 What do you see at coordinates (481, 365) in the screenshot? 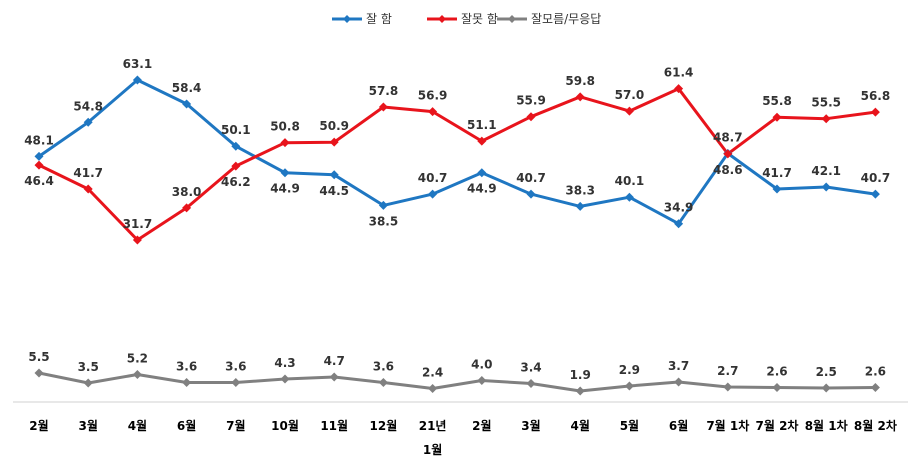
I see `data-label: 4.0` at bounding box center [481, 365].